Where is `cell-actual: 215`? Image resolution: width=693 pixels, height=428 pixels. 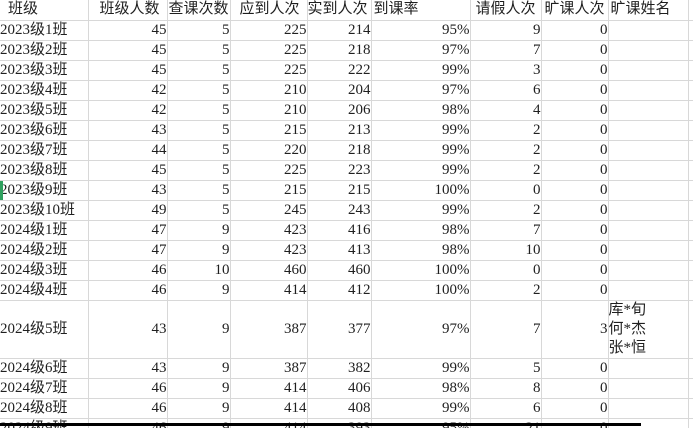
cell-actual: 215 is located at coordinates (339, 190).